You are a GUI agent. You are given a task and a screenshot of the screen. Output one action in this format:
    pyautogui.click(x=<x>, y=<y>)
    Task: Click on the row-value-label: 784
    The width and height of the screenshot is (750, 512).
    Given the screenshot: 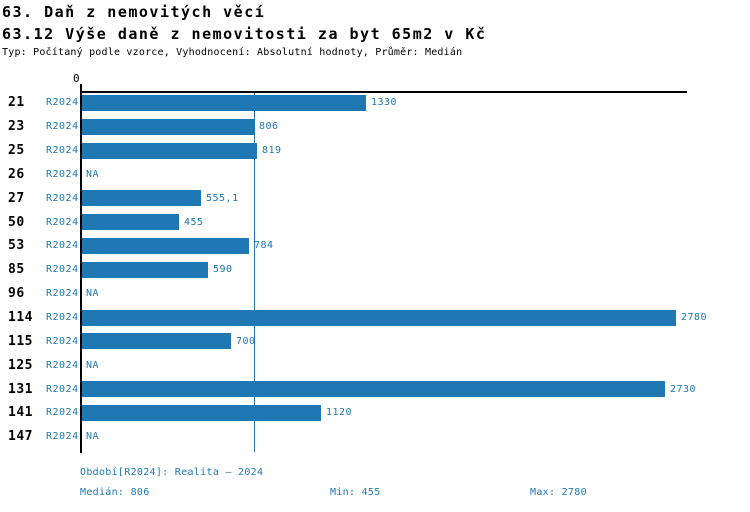 What is the action you would take?
    pyautogui.click(x=264, y=246)
    